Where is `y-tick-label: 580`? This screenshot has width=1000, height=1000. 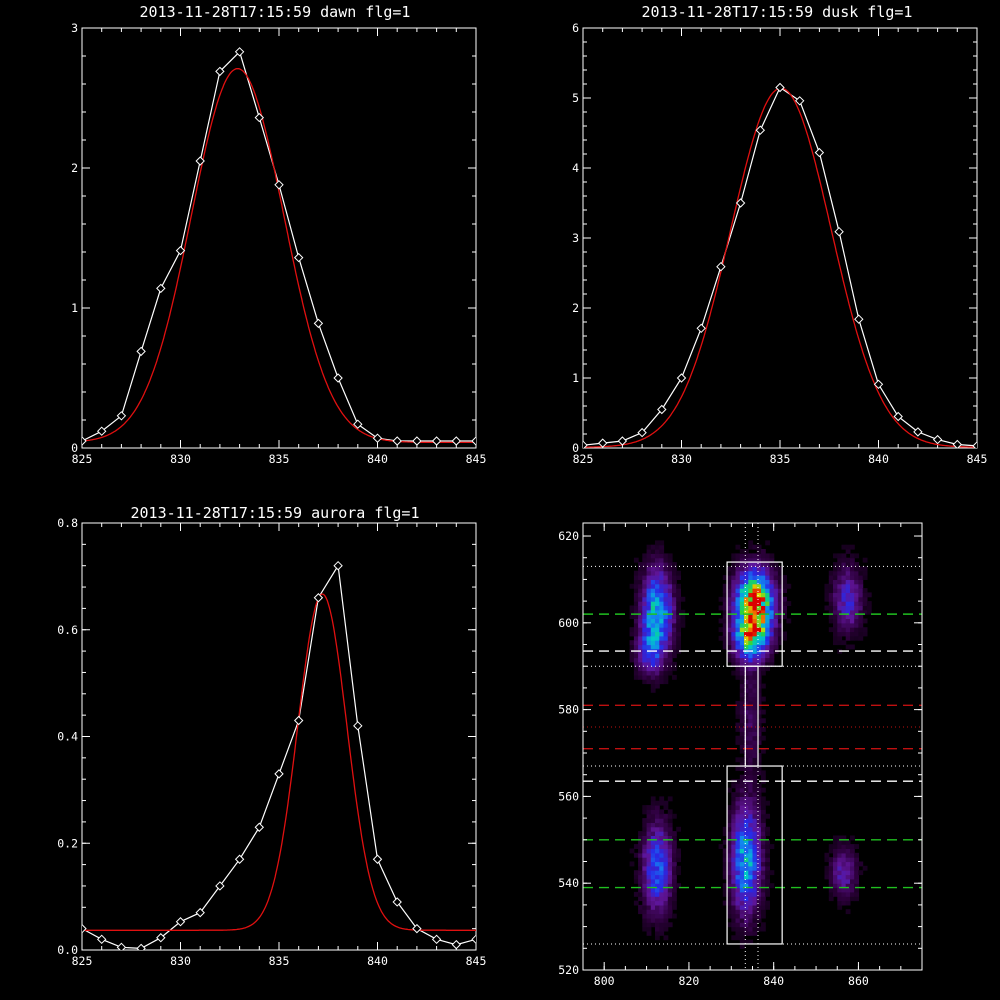
y-tick-label: 580 is located at coordinates (568, 710).